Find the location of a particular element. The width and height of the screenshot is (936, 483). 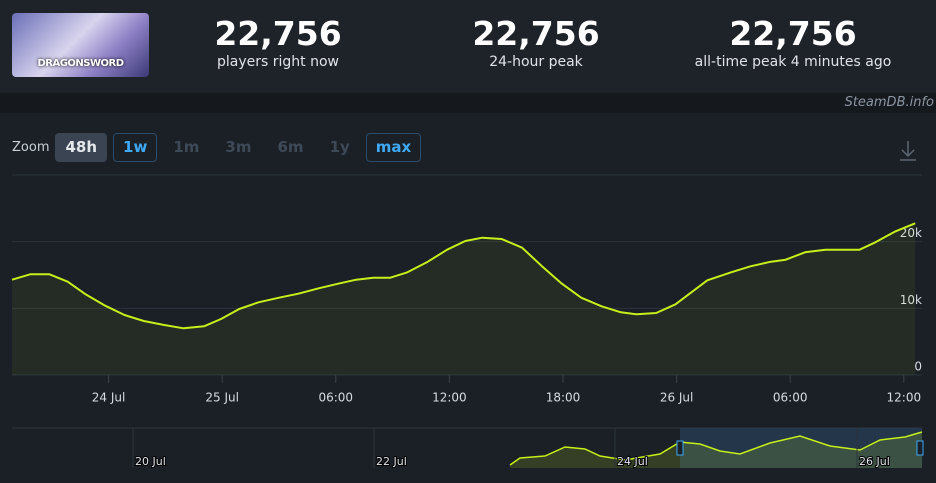

navigator-line is located at coordinates (716, 448).